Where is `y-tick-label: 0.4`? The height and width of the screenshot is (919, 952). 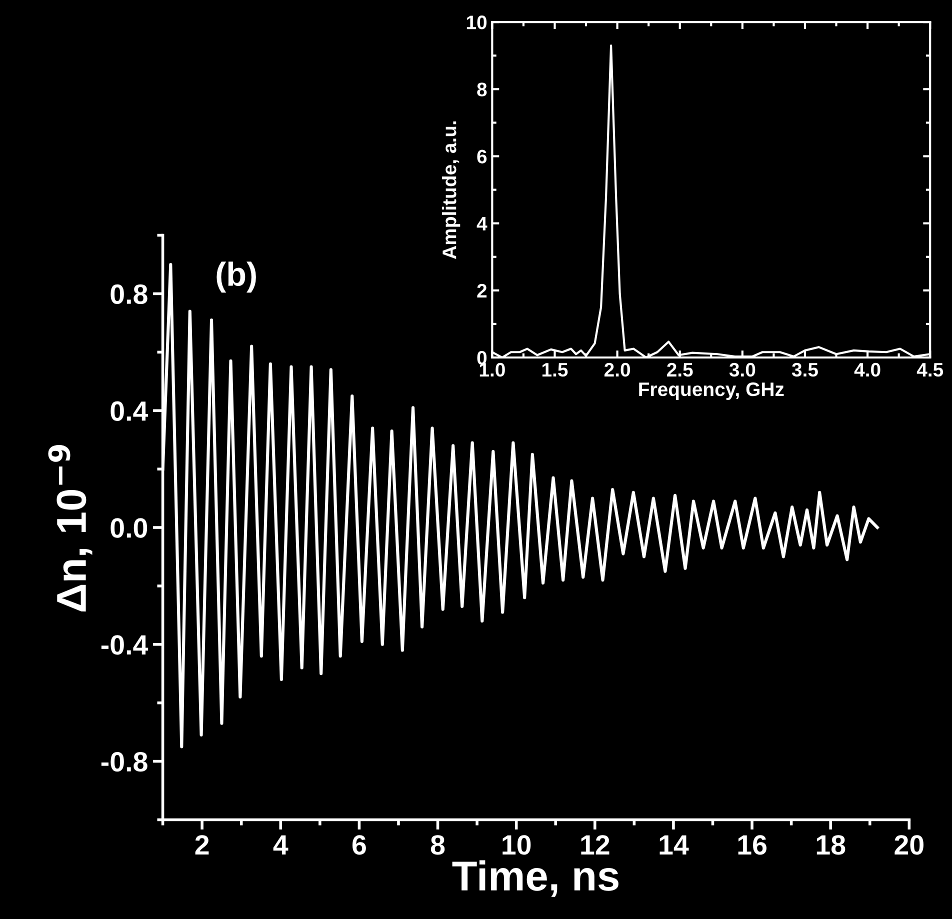 y-tick-label: 0.4 is located at coordinates (129, 411).